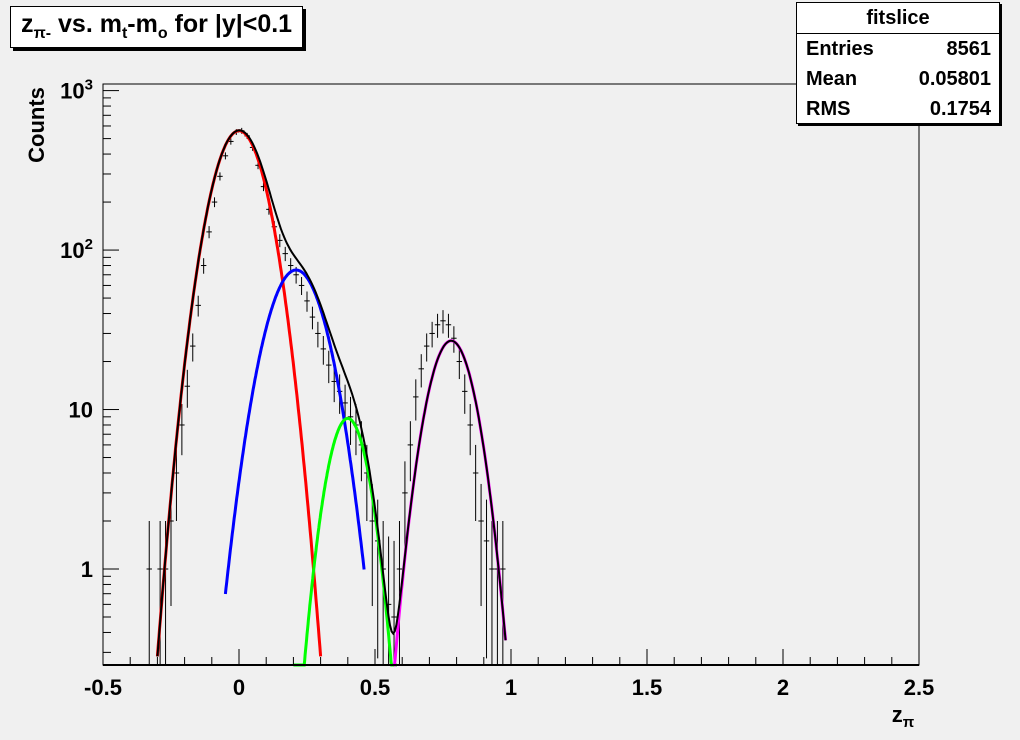 This screenshot has width=1020, height=740. Describe the element at coordinates (142, 24) in the screenshot. I see `title-part-3: -m` at that location.